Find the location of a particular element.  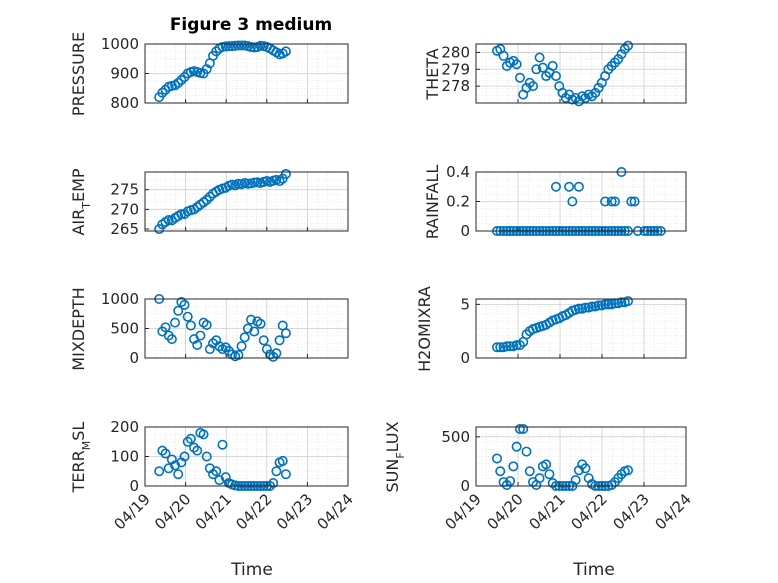

figure-title: Figure 3 medium is located at coordinates (251, 25).